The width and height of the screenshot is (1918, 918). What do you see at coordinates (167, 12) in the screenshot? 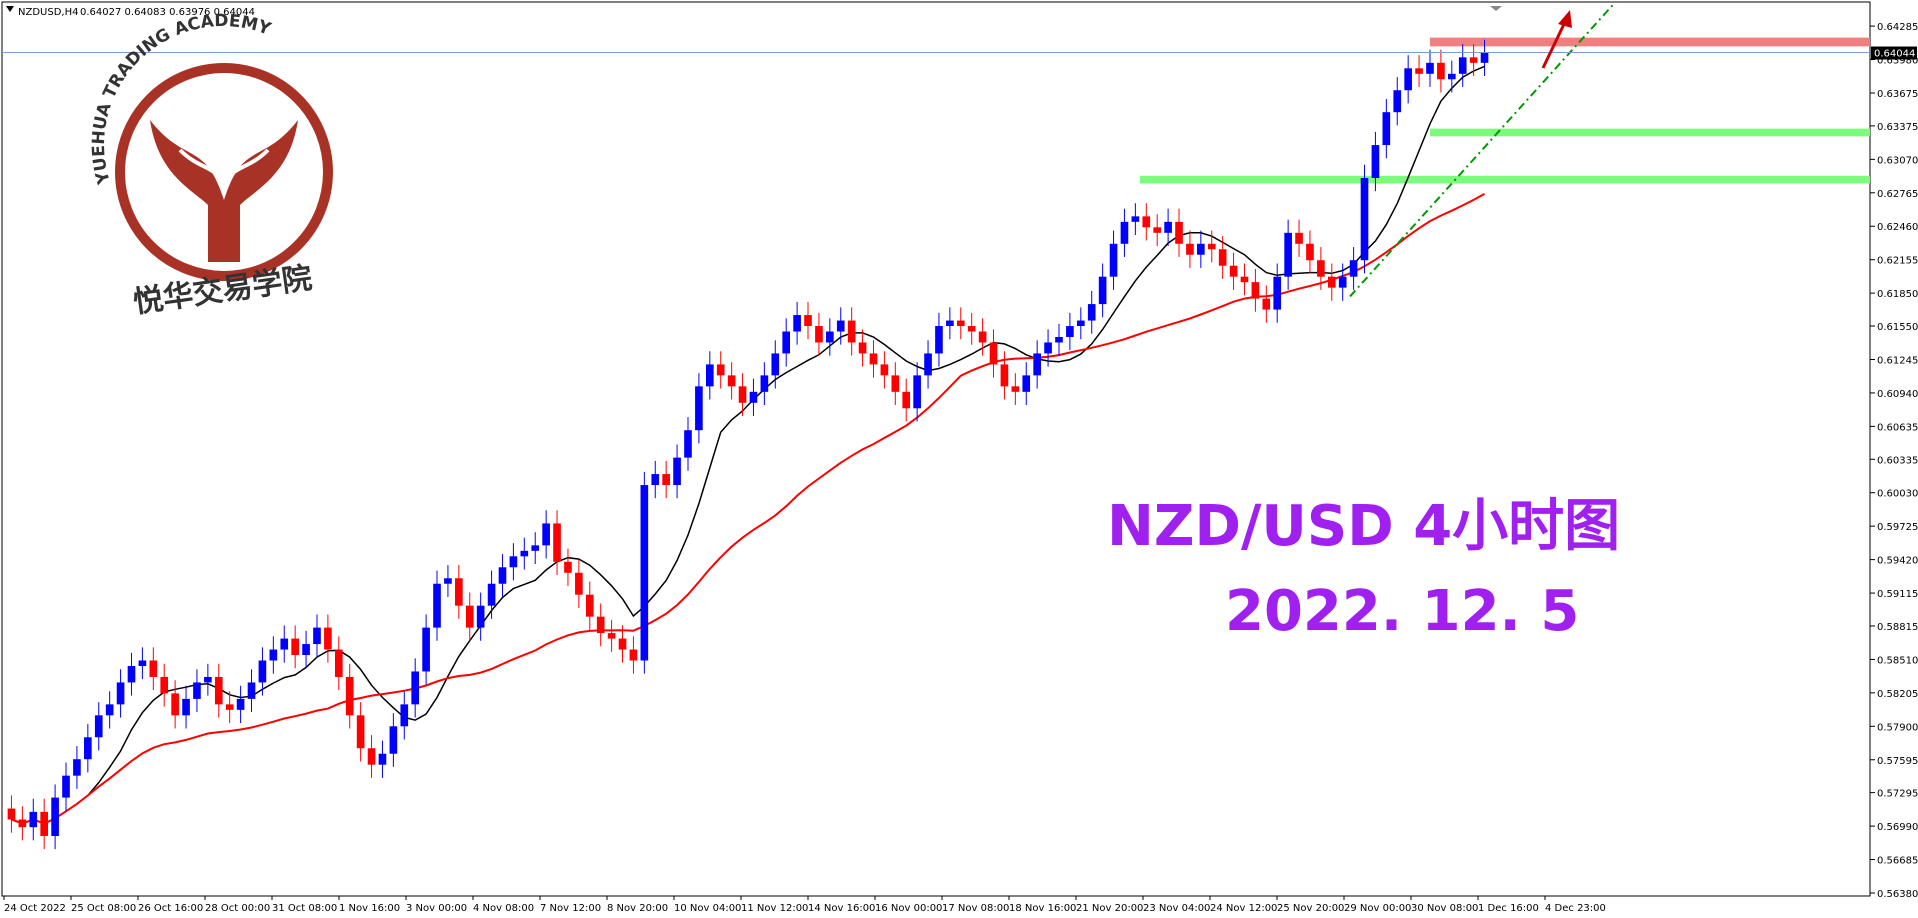
I see `ohlc-label: 0.64027 0.64083 0.63976 0.64044` at bounding box center [167, 12].